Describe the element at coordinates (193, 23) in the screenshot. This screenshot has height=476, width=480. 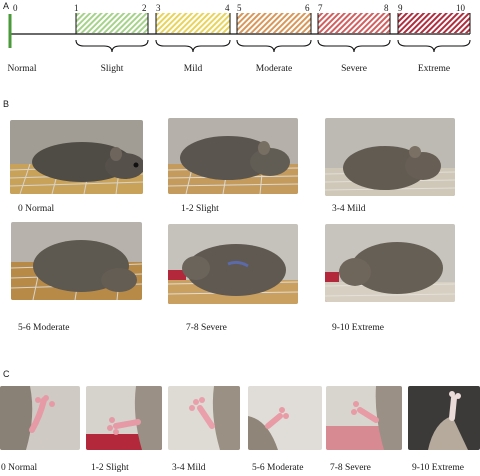
I see `mild-bar` at that location.